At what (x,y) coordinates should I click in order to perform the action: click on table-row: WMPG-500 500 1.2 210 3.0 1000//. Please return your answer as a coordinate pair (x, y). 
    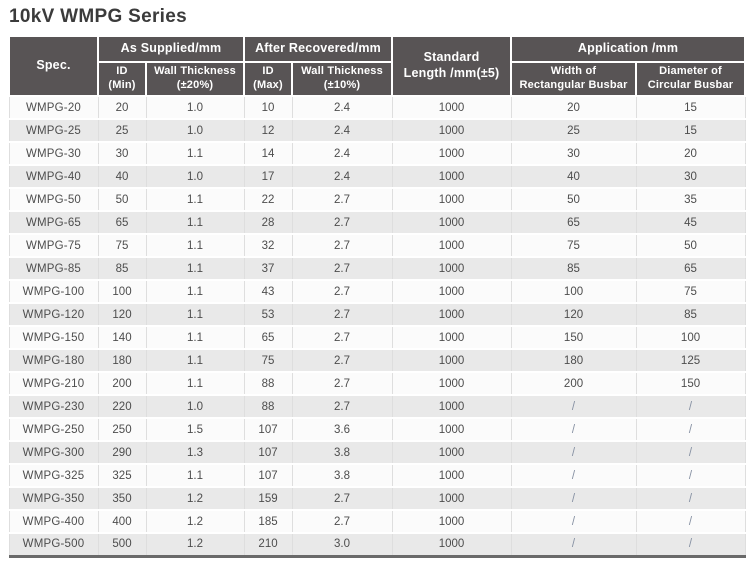
    Looking at the image, I should click on (377, 544).